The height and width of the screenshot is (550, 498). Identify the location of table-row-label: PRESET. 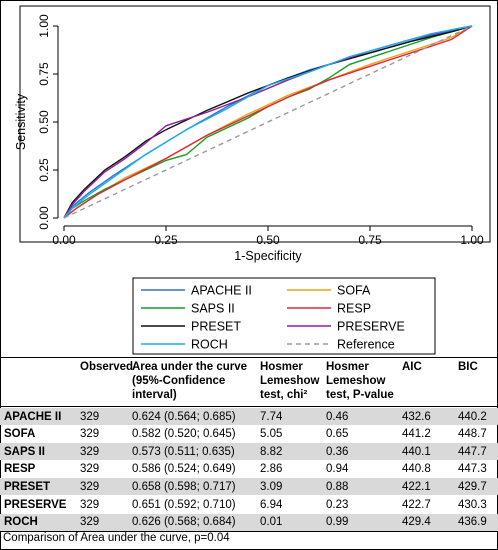
(27, 486).